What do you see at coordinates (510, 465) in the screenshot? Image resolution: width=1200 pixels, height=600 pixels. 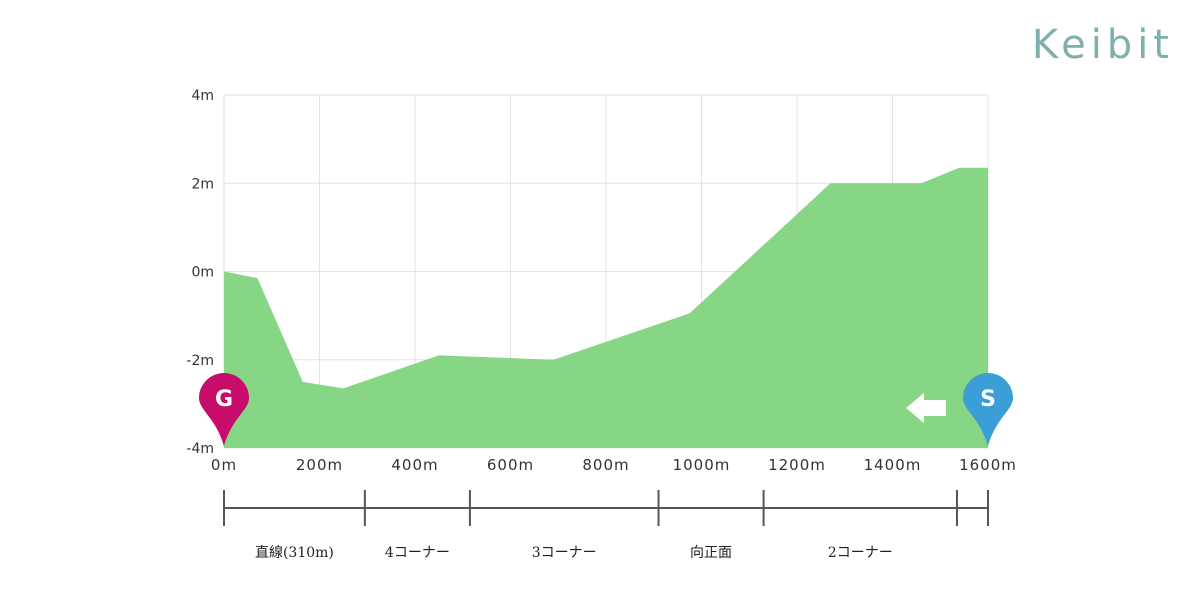 I see `x-tick-label-3: 600m` at bounding box center [510, 465].